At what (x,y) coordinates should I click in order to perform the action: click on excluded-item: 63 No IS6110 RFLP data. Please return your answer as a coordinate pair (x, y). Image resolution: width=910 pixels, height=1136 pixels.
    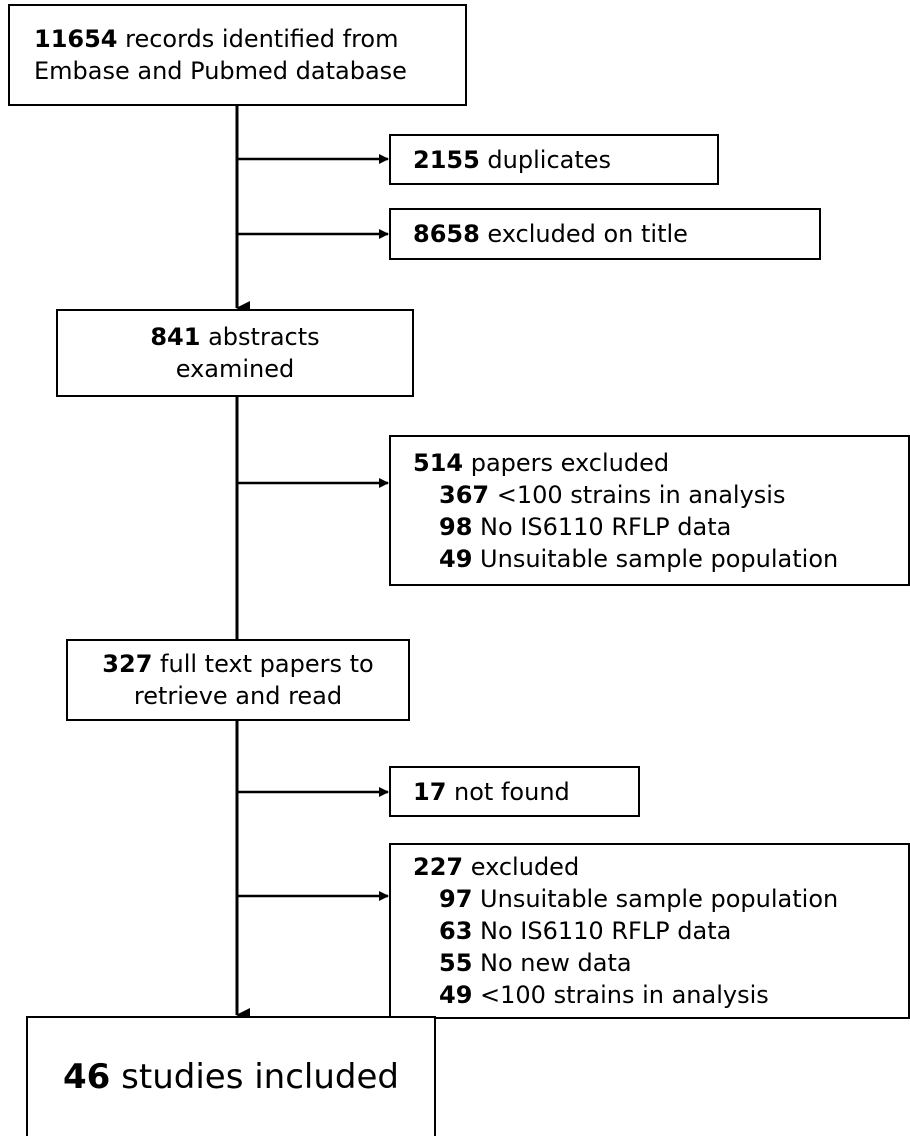
    Looking at the image, I should click on (660, 931).